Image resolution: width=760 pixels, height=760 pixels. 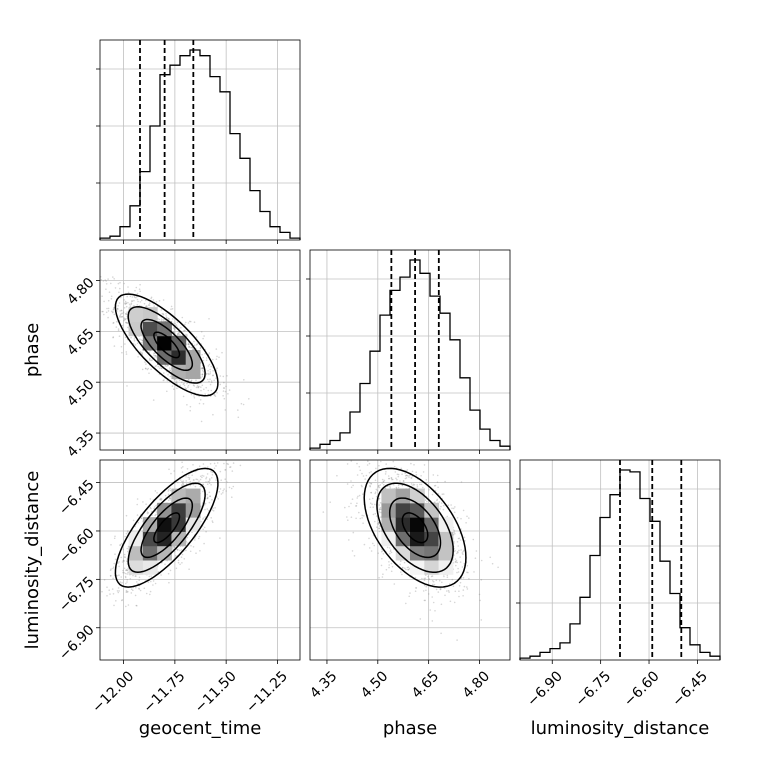 What do you see at coordinates (374, 684) in the screenshot?
I see `x-tick-label: 4.50` at bounding box center [374, 684].